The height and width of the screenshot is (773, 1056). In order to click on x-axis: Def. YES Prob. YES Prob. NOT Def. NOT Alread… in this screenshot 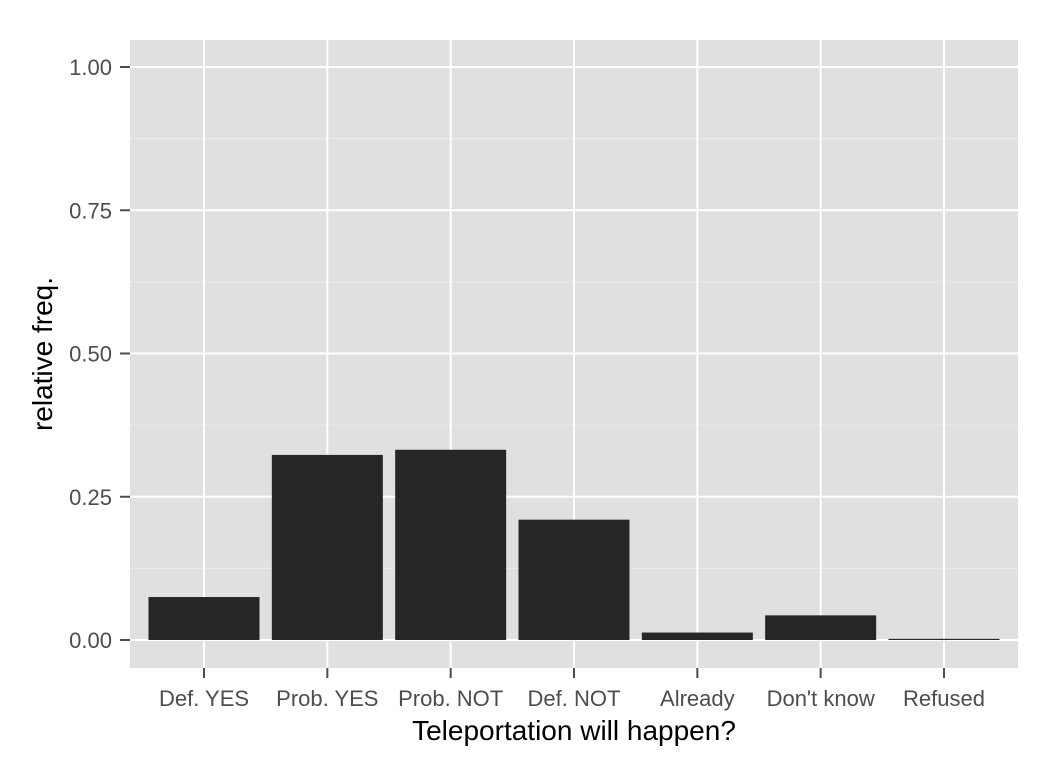, I will do `click(572, 689)`.